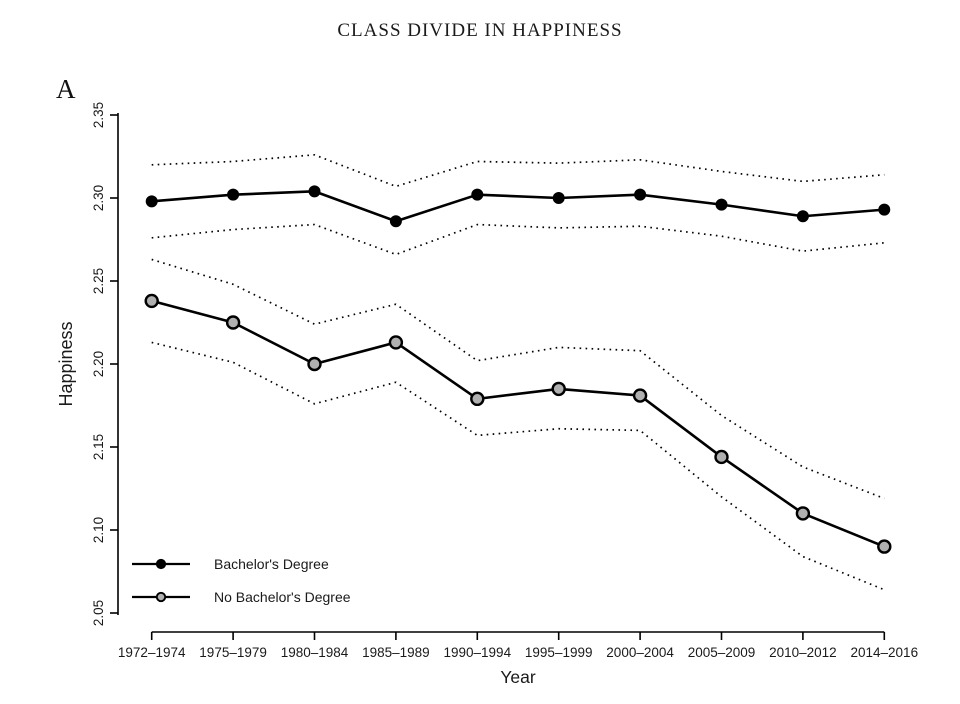  What do you see at coordinates (152, 652) in the screenshot?
I see `x-tick-label: 1972–1974` at bounding box center [152, 652].